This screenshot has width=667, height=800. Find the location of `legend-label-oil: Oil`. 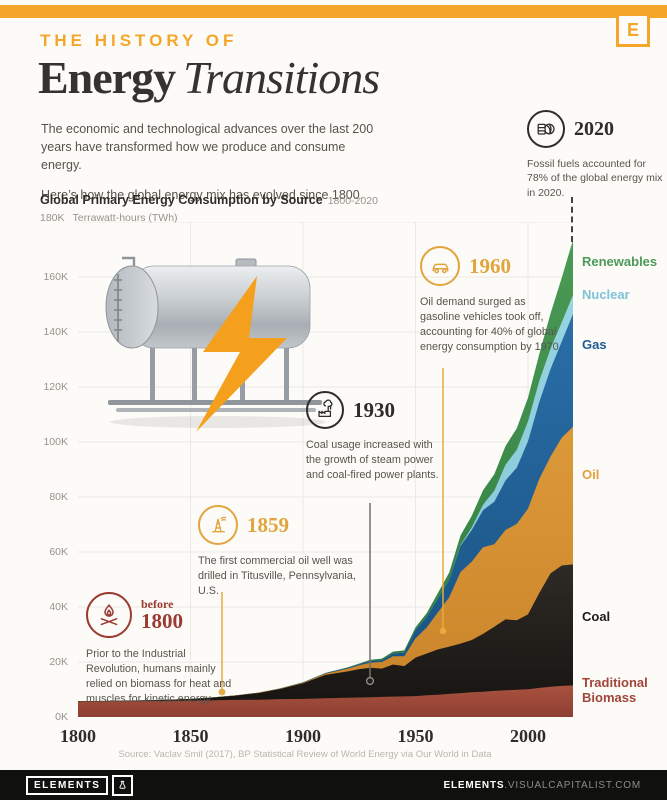

legend-label-oil: Oil is located at coordinates (591, 474).